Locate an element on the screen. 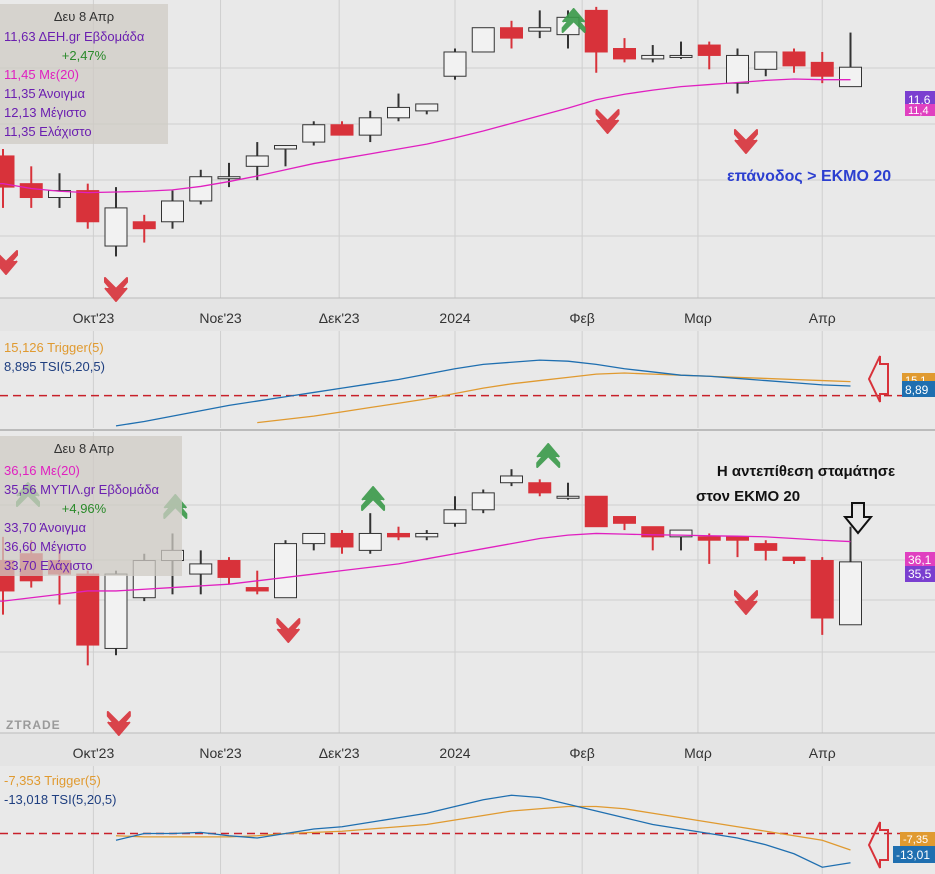  value-tags-osc-top: 15,1 8,89 is located at coordinates (918, 385).